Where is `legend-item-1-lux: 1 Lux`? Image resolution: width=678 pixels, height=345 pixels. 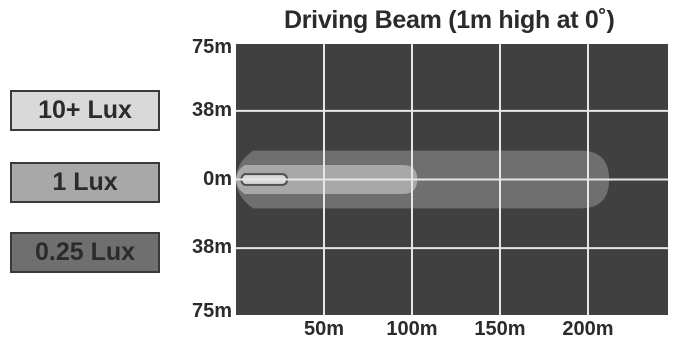 legend-item-1-lux: 1 Lux is located at coordinates (85, 182).